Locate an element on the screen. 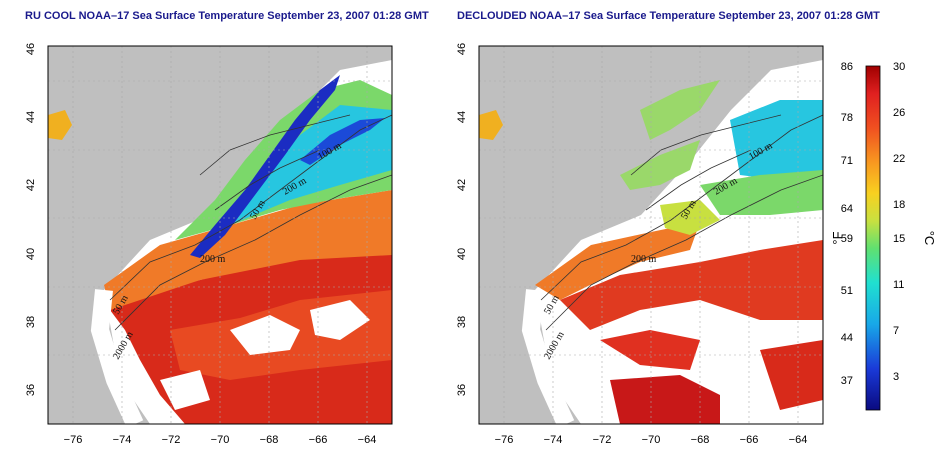 Image resolution: width=950 pixels, height=475 pixels. right-warm-shelf is located at coordinates (617, 261).